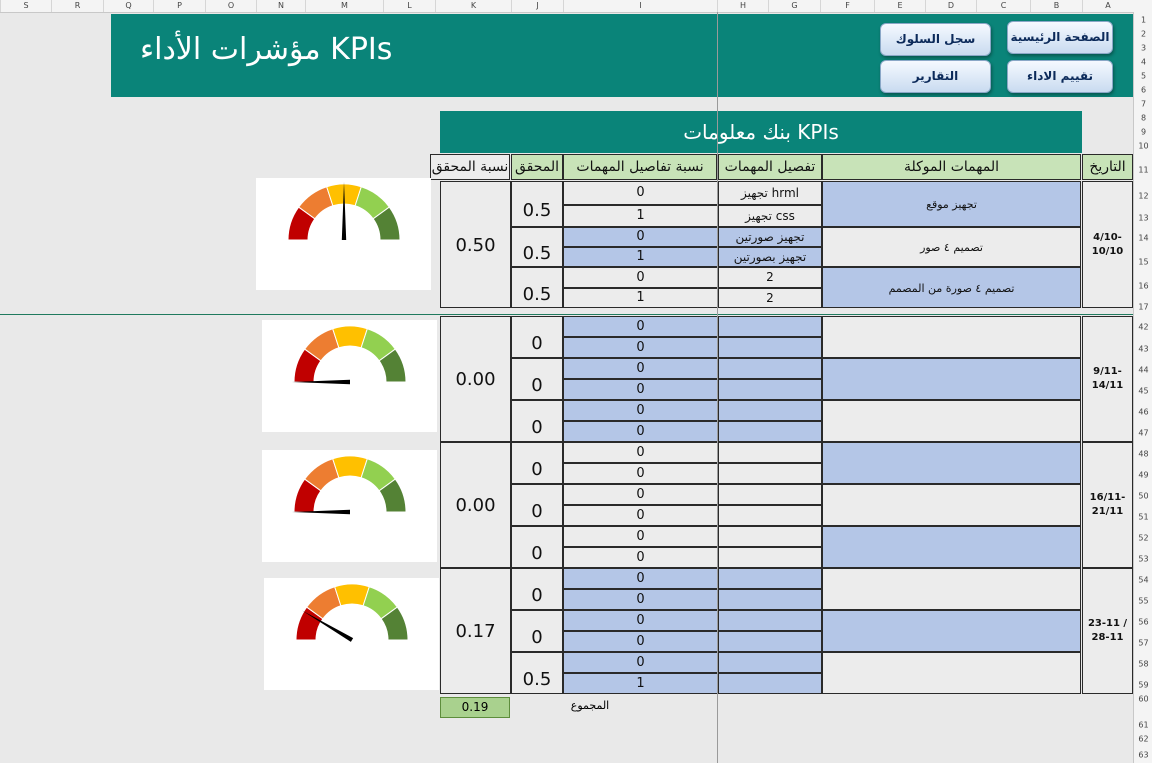 The image size is (1152, 763). Describe the element at coordinates (1143, 391) in the screenshot. I see `row-header: 45` at that location.